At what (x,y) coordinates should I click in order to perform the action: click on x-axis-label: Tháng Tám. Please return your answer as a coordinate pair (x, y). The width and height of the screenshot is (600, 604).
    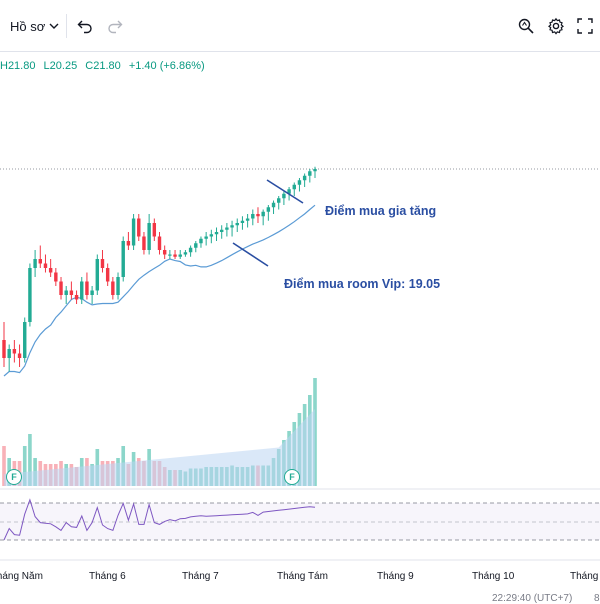
    Looking at the image, I should click on (302, 576).